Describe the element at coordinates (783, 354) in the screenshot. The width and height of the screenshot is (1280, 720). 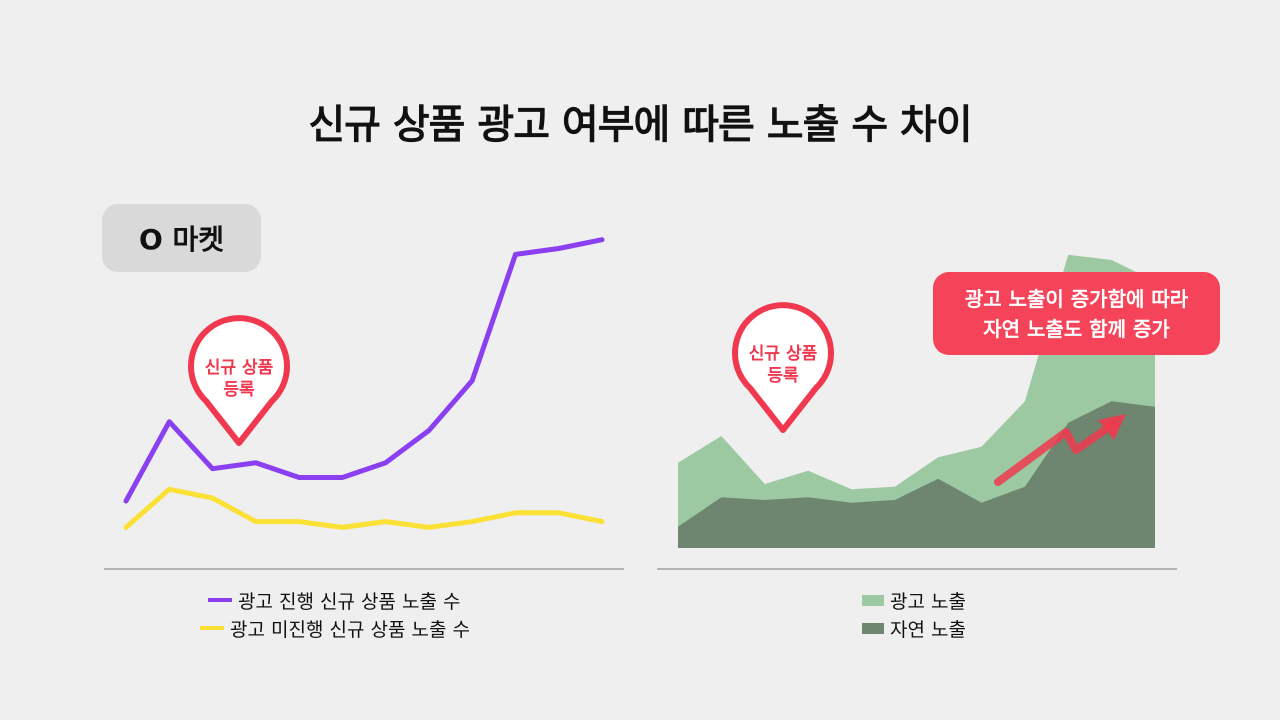
I see `pin-label-right-line1: 신규 상품` at that location.